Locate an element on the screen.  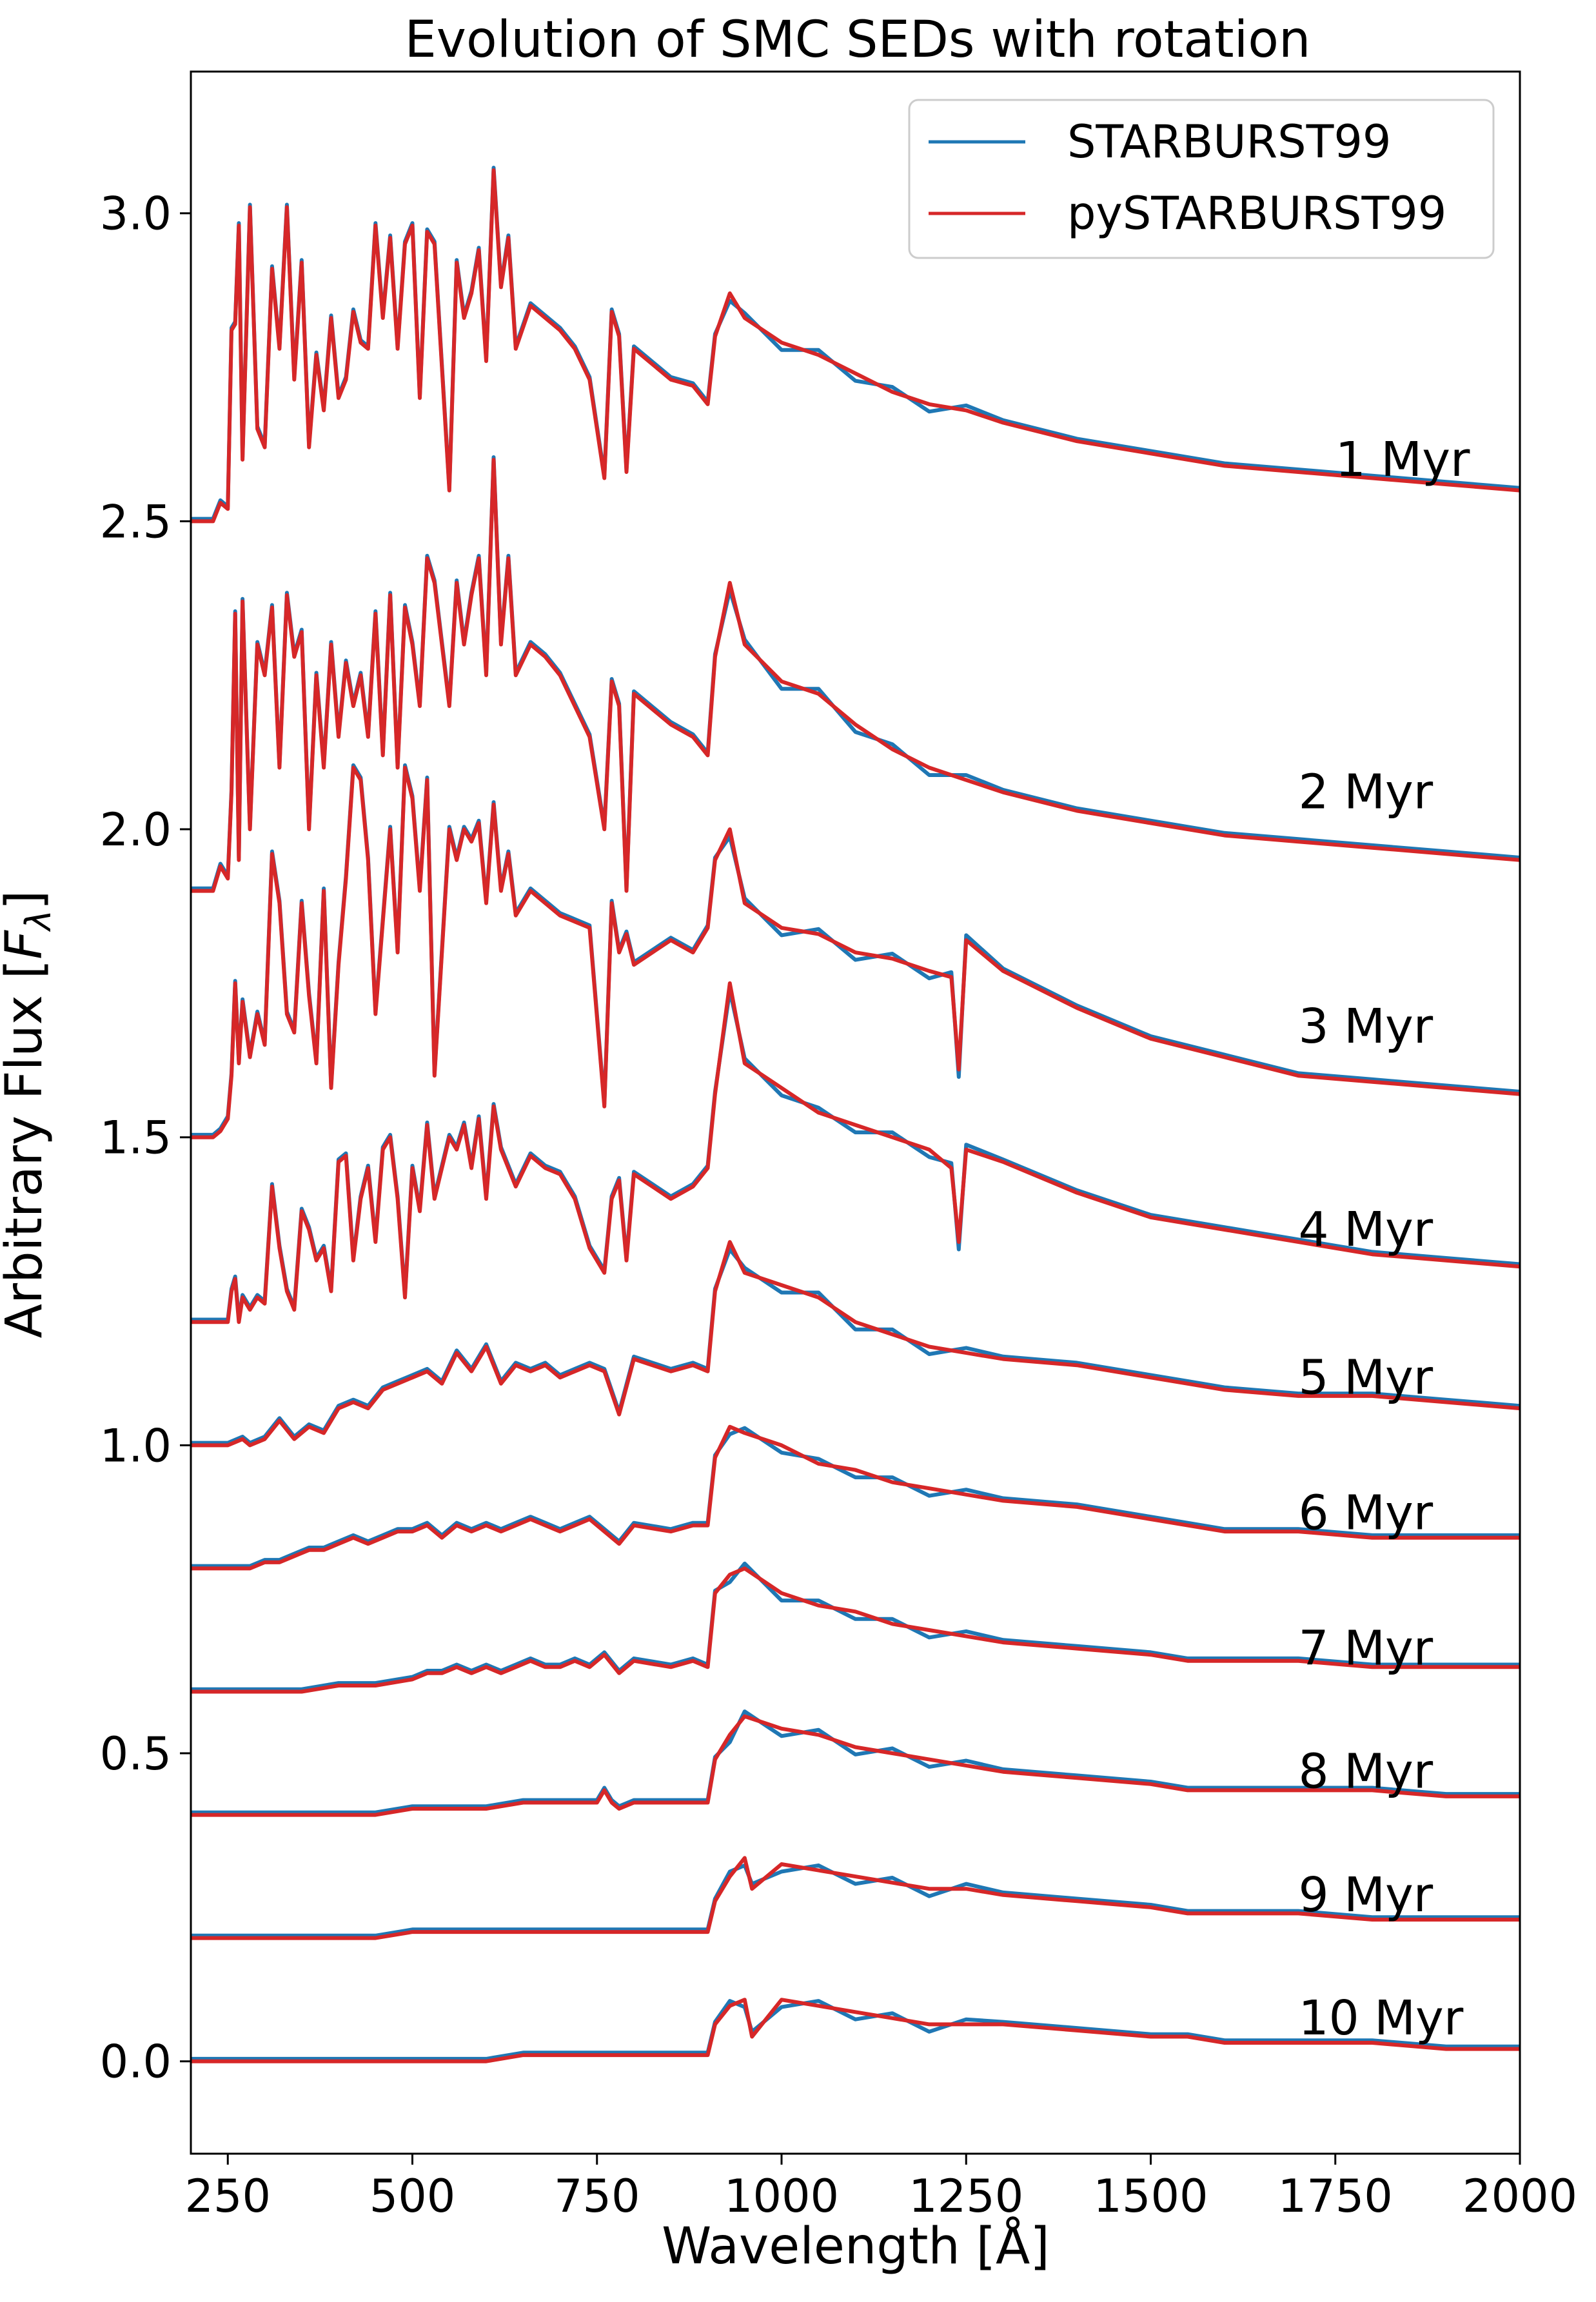
y-tick-label: 3.0 is located at coordinates (136, 215).